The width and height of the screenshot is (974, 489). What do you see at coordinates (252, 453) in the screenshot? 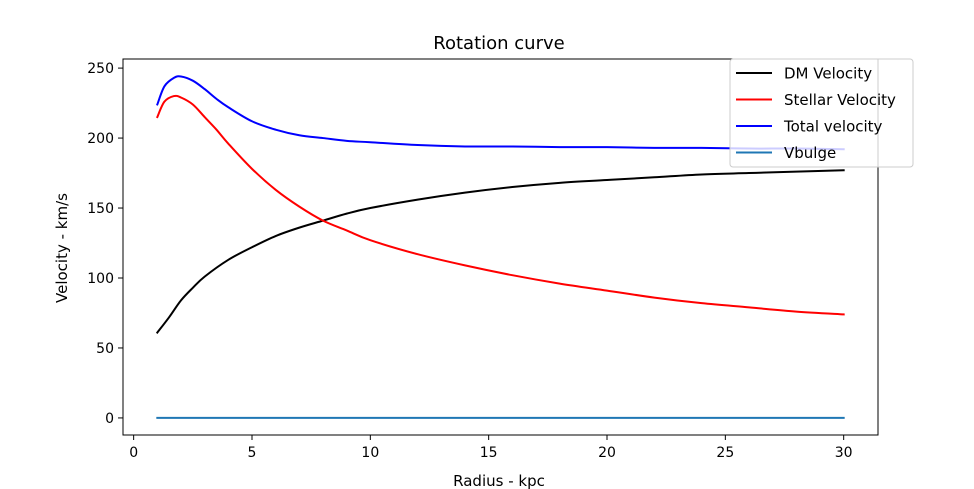
I see `x-tick-label: 5` at bounding box center [252, 453].